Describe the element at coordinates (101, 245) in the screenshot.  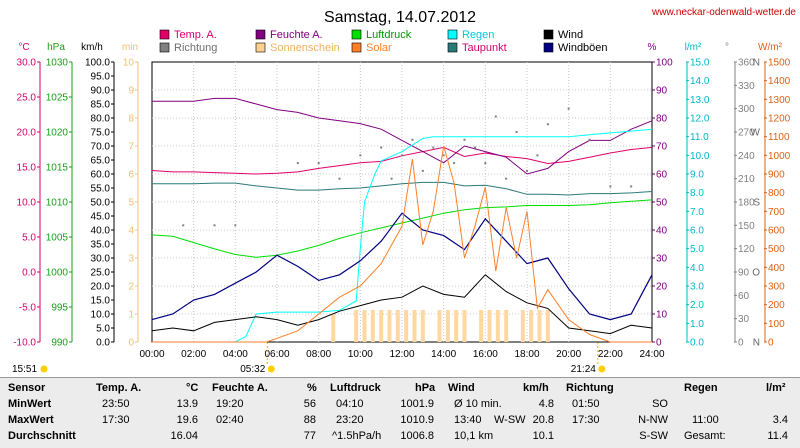
I see `axis-tick-label: 35.0` at that location.